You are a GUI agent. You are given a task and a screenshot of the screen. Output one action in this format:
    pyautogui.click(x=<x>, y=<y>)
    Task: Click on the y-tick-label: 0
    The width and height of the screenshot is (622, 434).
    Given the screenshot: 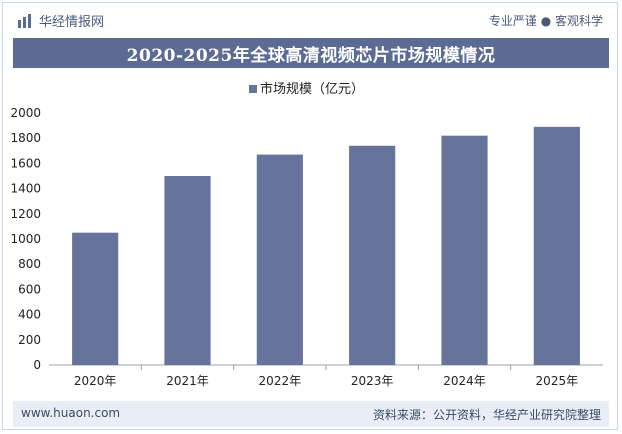 What is the action you would take?
    pyautogui.click(x=37, y=365)
    